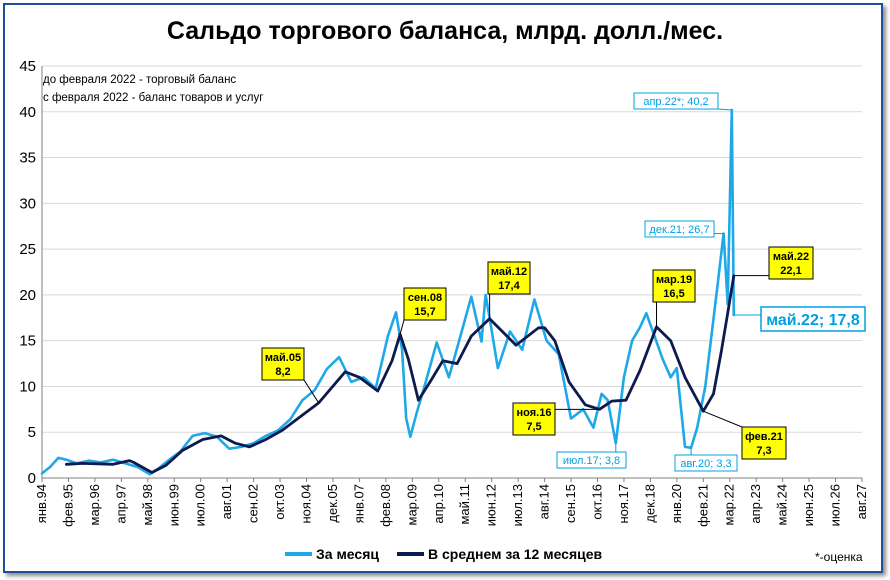 The height and width of the screenshot is (580, 890). I want to click on callout-label: июл.17; 3,8, so click(591, 461).